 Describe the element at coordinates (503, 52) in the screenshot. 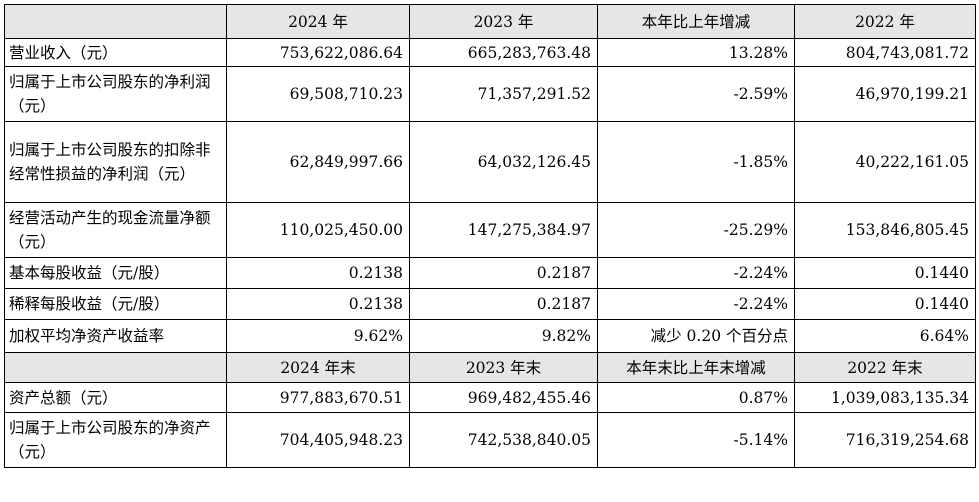

I see `value-2023: 665,283,763.48` at that location.